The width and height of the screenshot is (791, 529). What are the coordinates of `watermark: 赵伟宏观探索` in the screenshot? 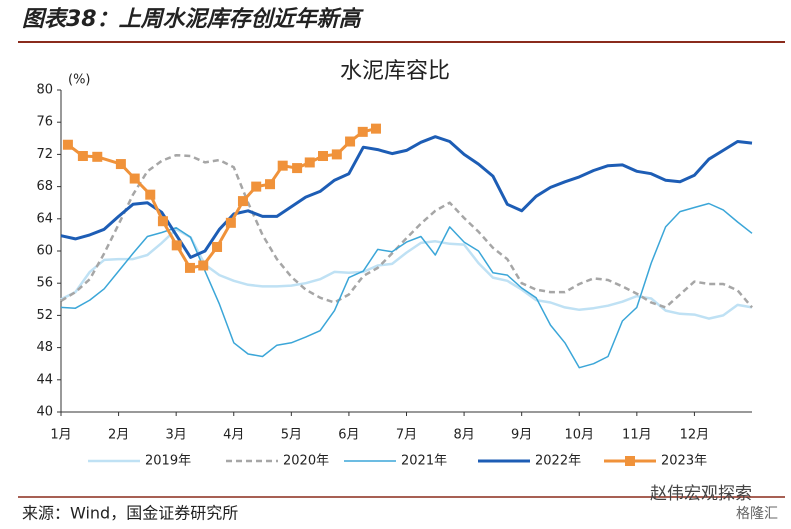 It's located at (701, 494).